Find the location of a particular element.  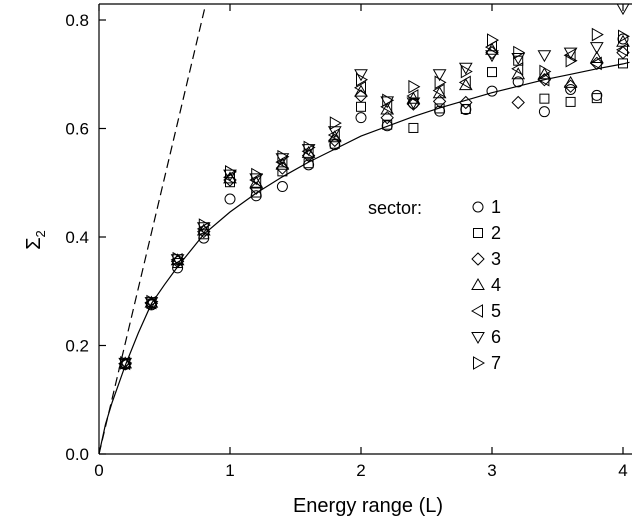

y-tick-label: 0.6 is located at coordinates (77, 129).